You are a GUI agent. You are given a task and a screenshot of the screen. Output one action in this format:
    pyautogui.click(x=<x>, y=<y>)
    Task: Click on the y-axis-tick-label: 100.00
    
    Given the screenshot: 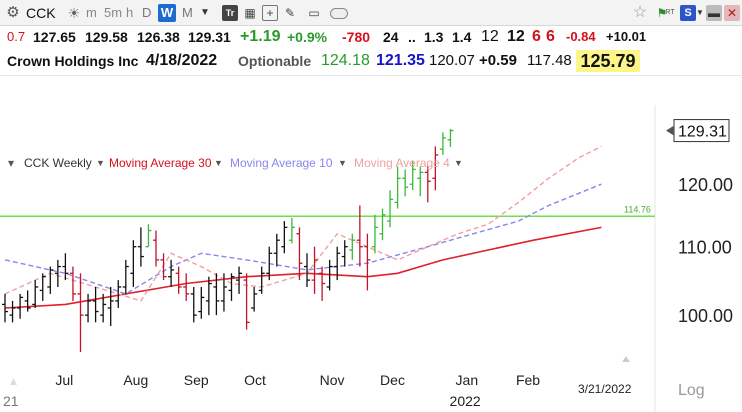 What is the action you would take?
    pyautogui.click(x=705, y=316)
    